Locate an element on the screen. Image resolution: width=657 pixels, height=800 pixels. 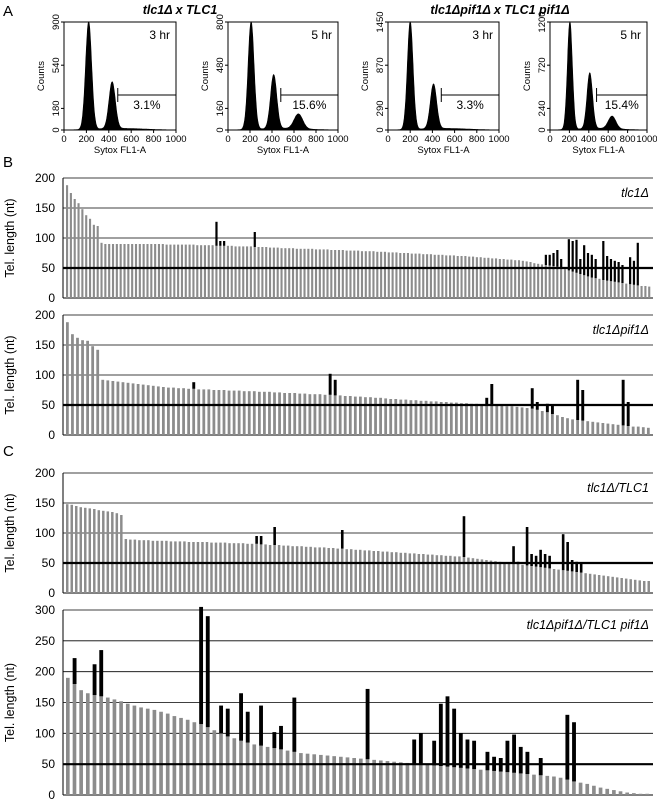
histogram-xtick-label: 800 is located at coordinates (477, 139).